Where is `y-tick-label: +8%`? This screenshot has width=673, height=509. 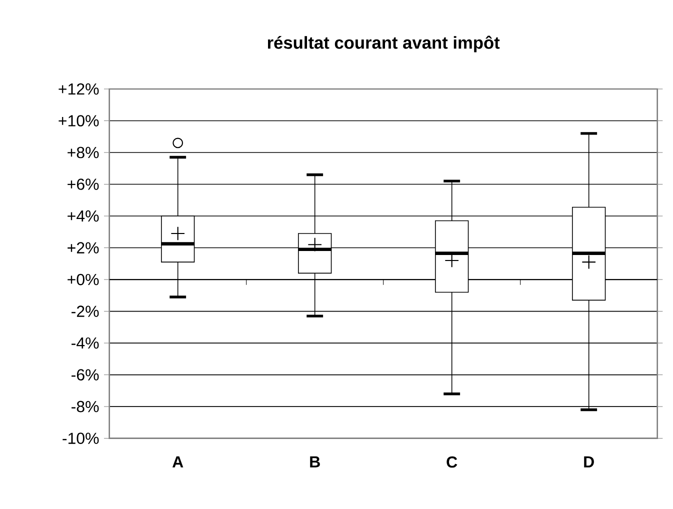 y-tick-label: +8% is located at coordinates (83, 152).